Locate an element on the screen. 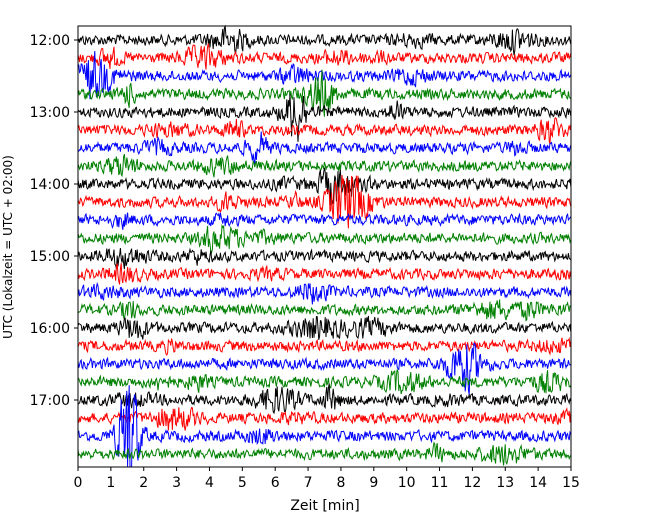 The width and height of the screenshot is (650, 520). x-tick-label: 0 is located at coordinates (78, 483).